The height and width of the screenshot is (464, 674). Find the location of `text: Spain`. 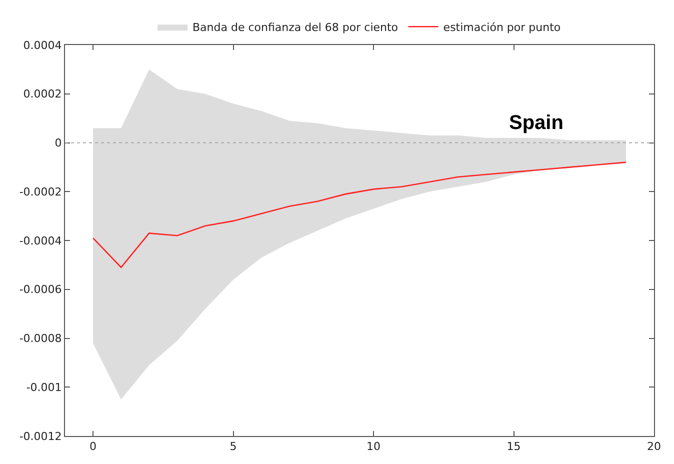

text: Spain is located at coordinates (536, 123).